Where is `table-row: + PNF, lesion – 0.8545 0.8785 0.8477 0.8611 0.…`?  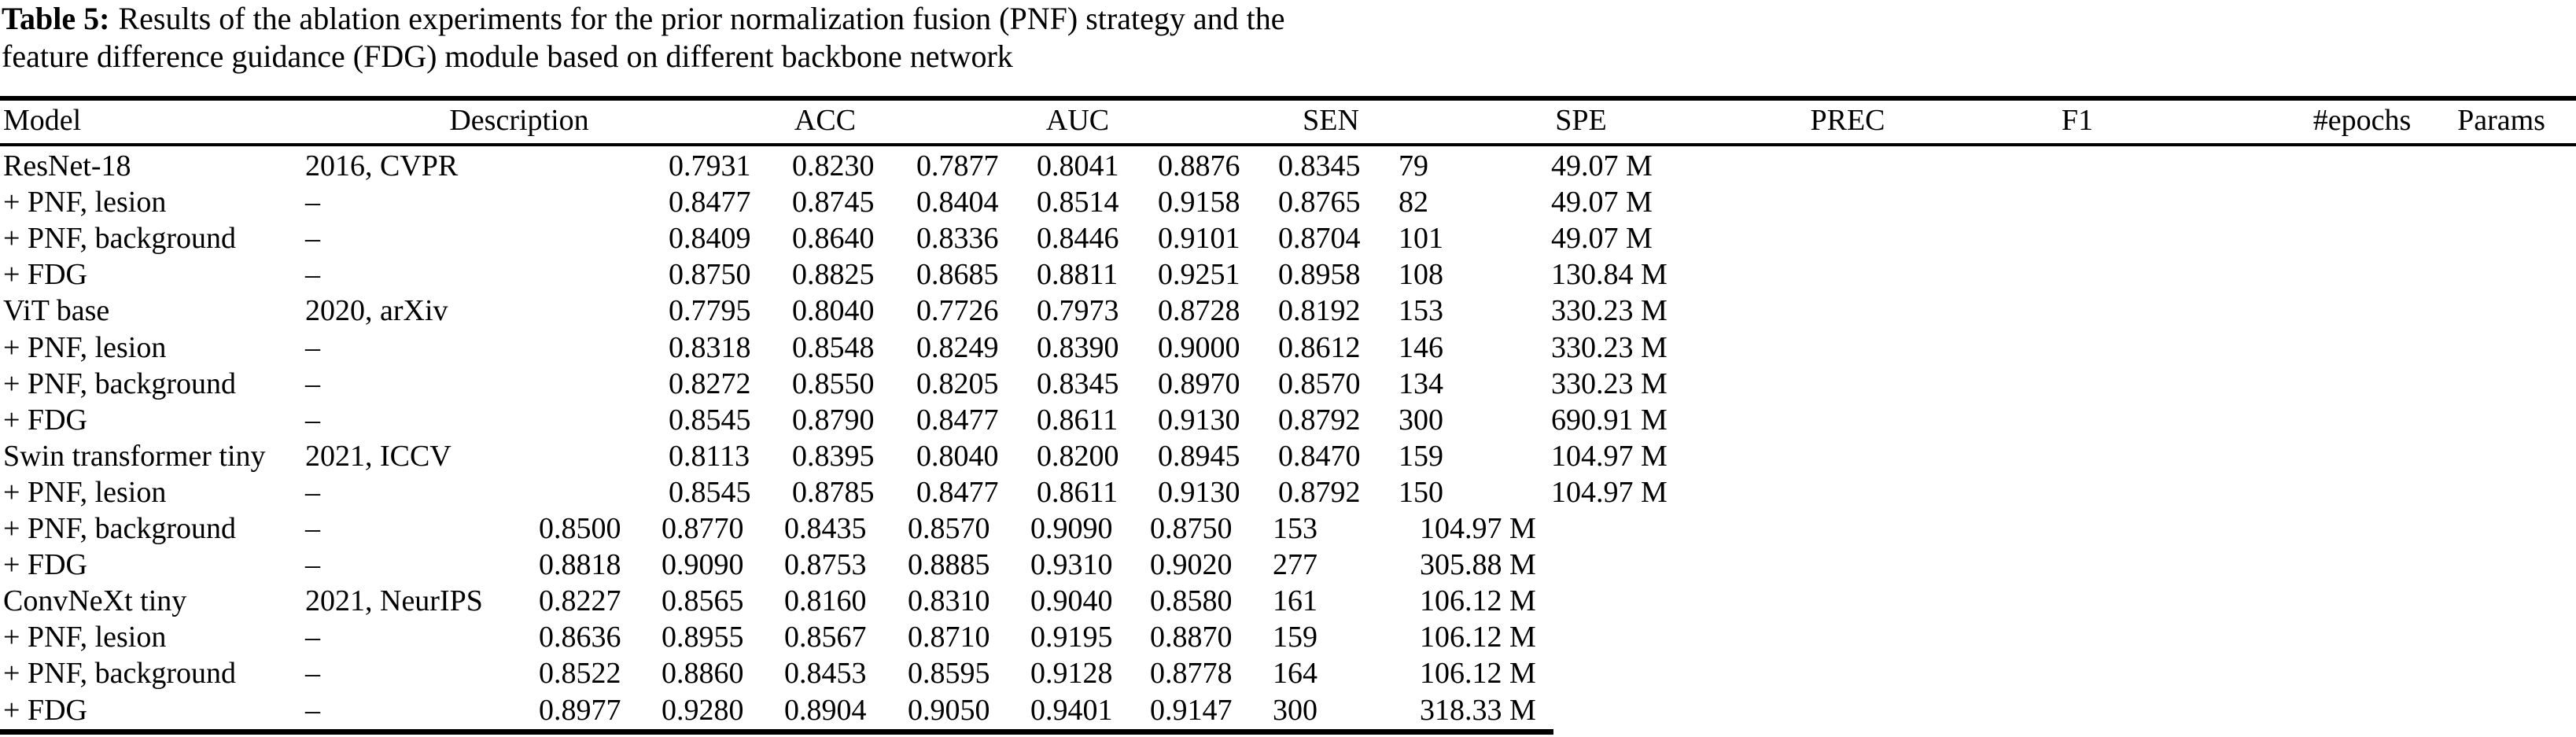 table-row: + PNF, lesion – 0.8545 0.8785 0.8477 0.8611 0.… is located at coordinates (1288, 492).